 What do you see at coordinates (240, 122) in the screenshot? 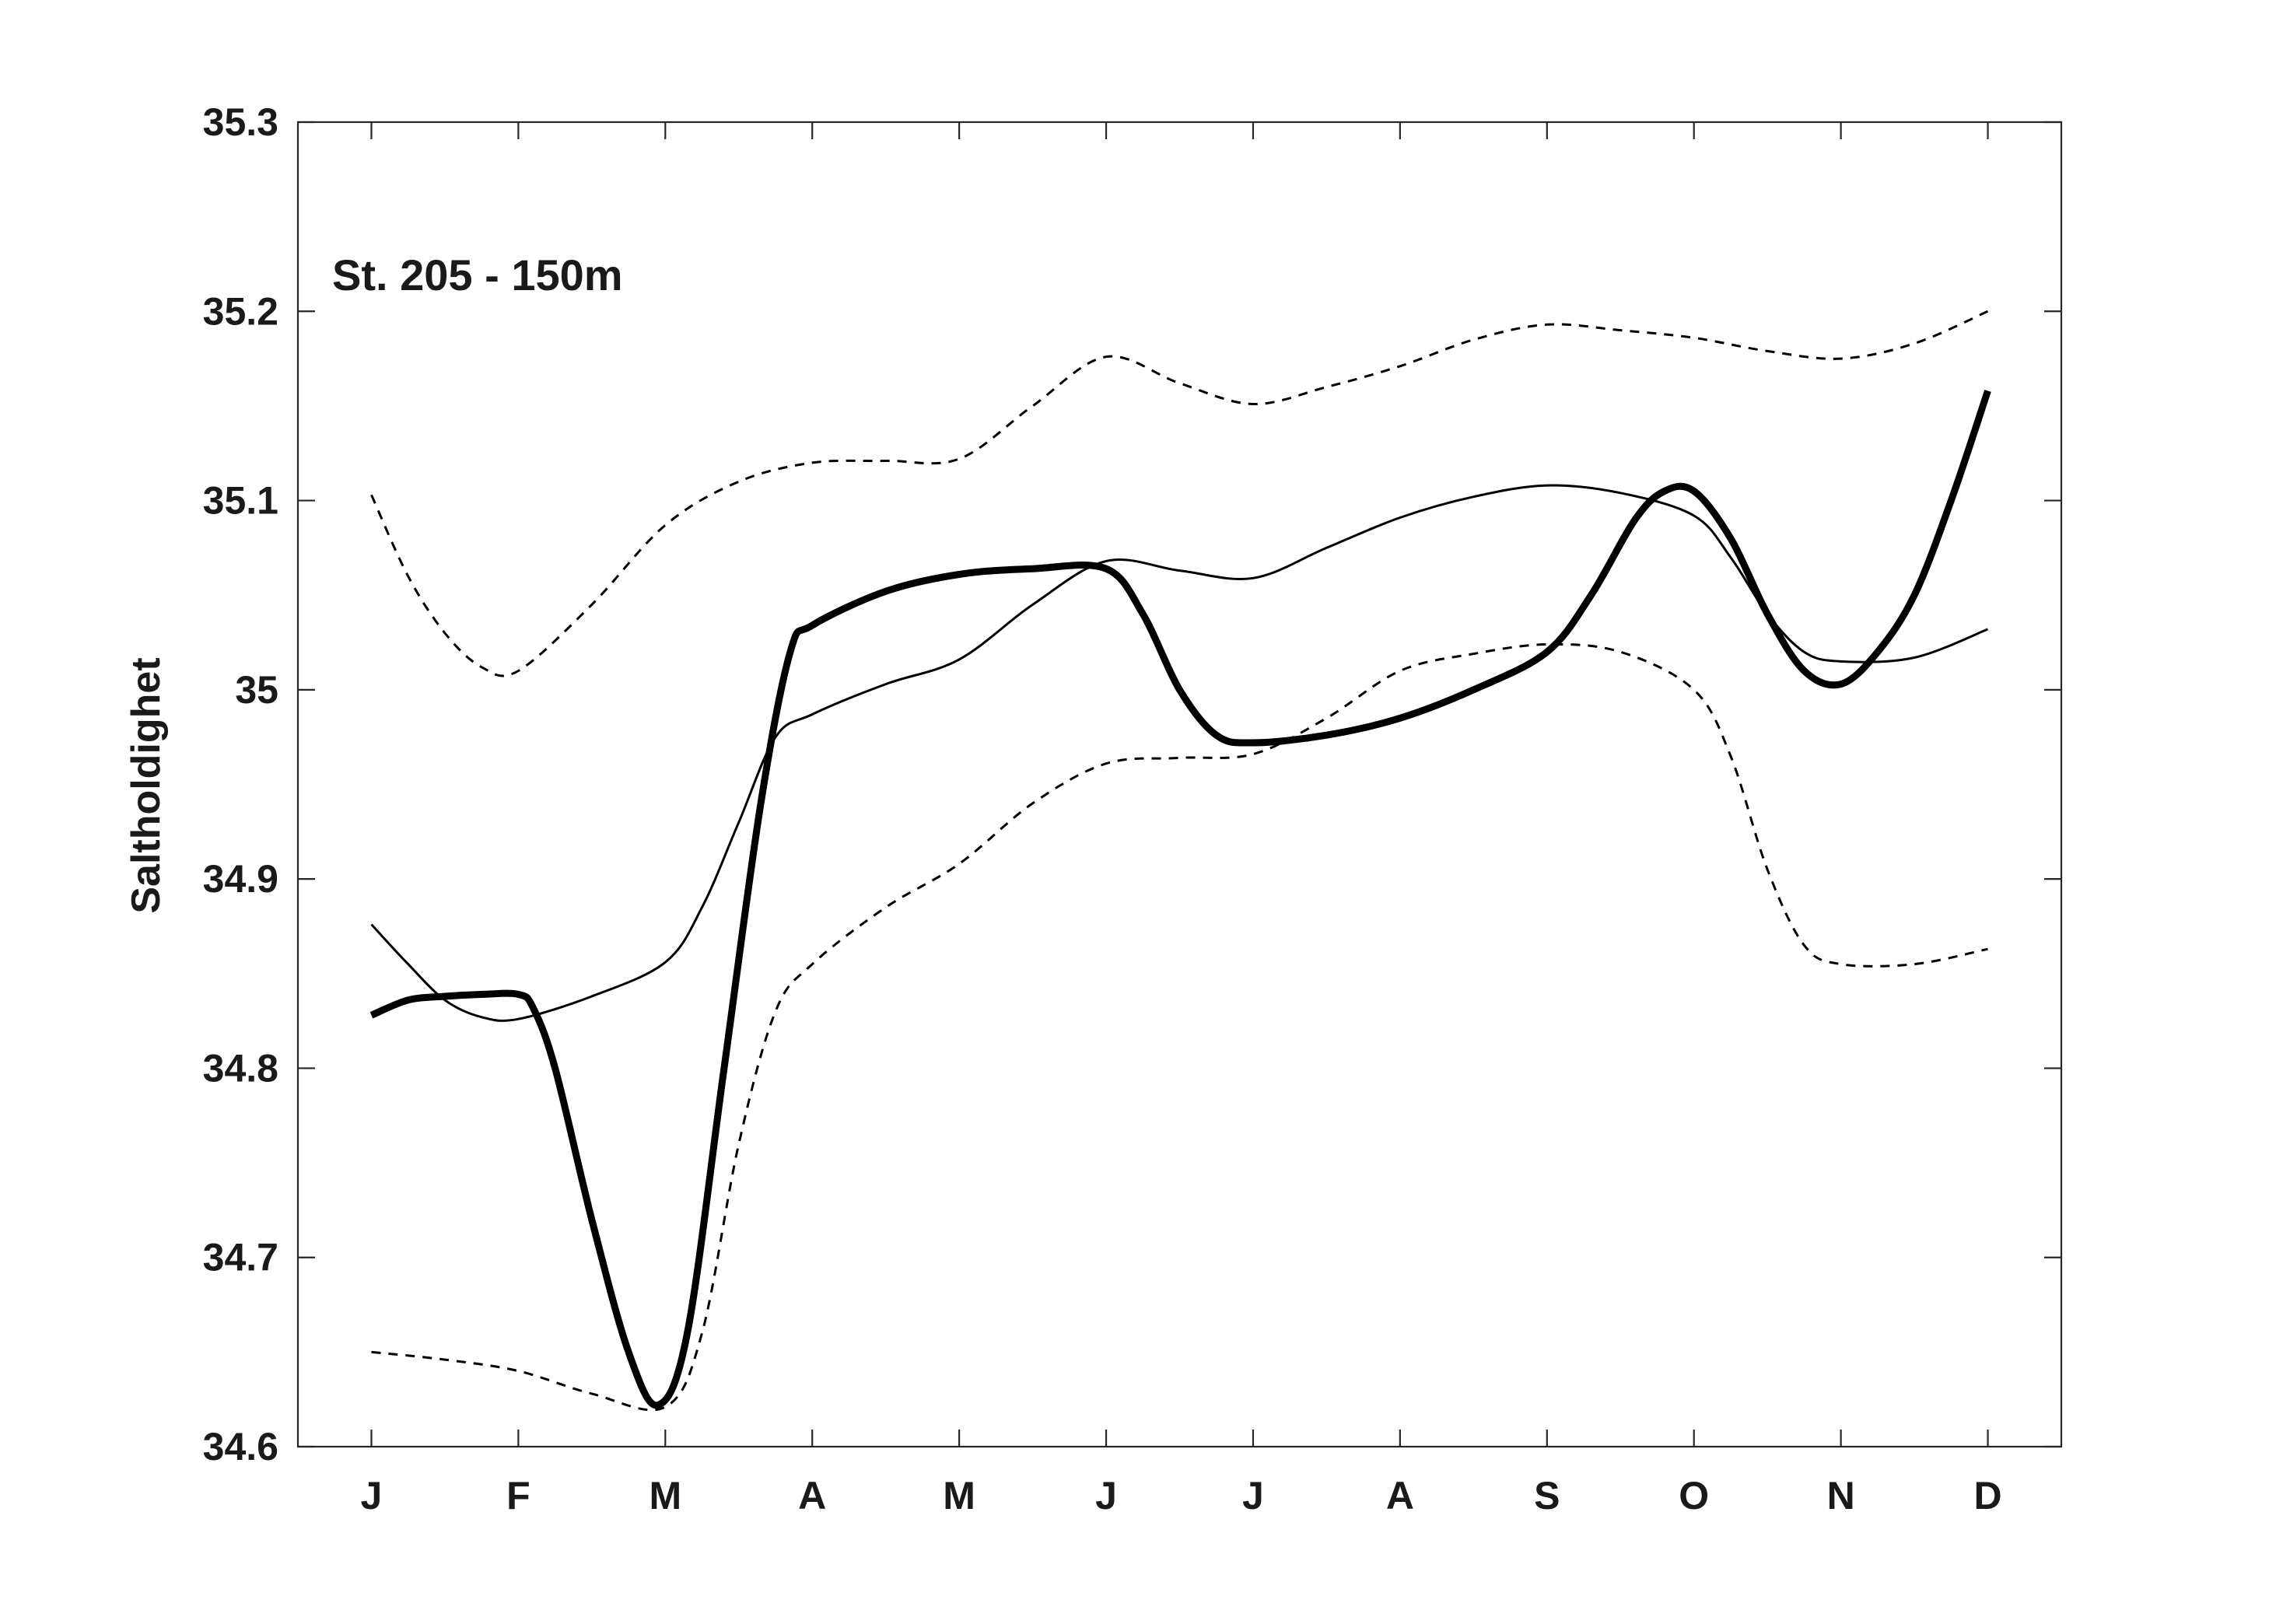
I see `y-tick-label: 35.3` at bounding box center [240, 122].